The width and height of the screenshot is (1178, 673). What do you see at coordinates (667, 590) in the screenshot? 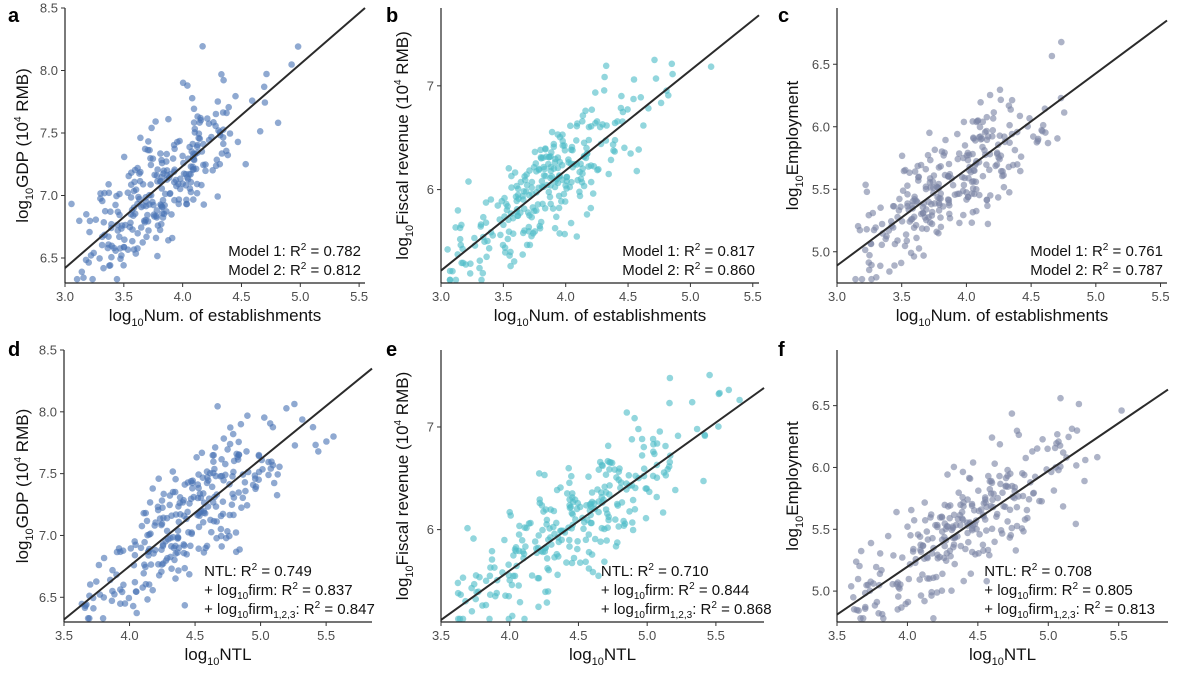
I see `annotation-text: firm: R` at bounding box center [667, 590].